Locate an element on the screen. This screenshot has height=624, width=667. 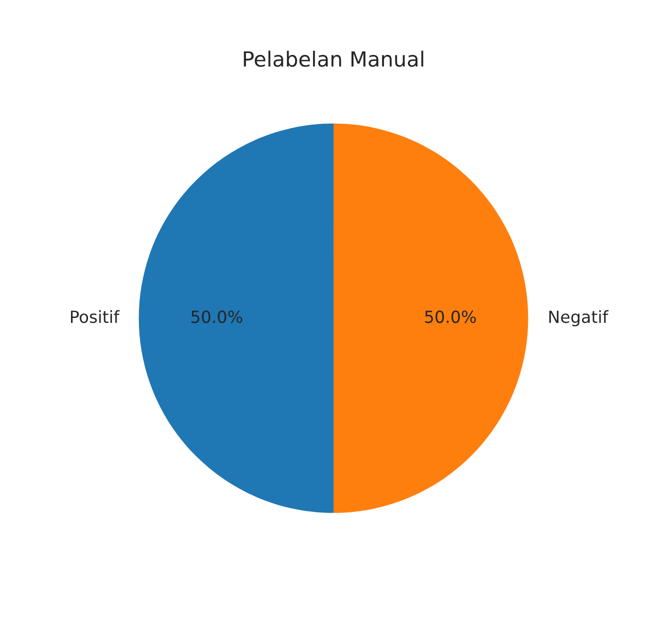
chart-title: Pelabelan Manual is located at coordinates (334, 58).